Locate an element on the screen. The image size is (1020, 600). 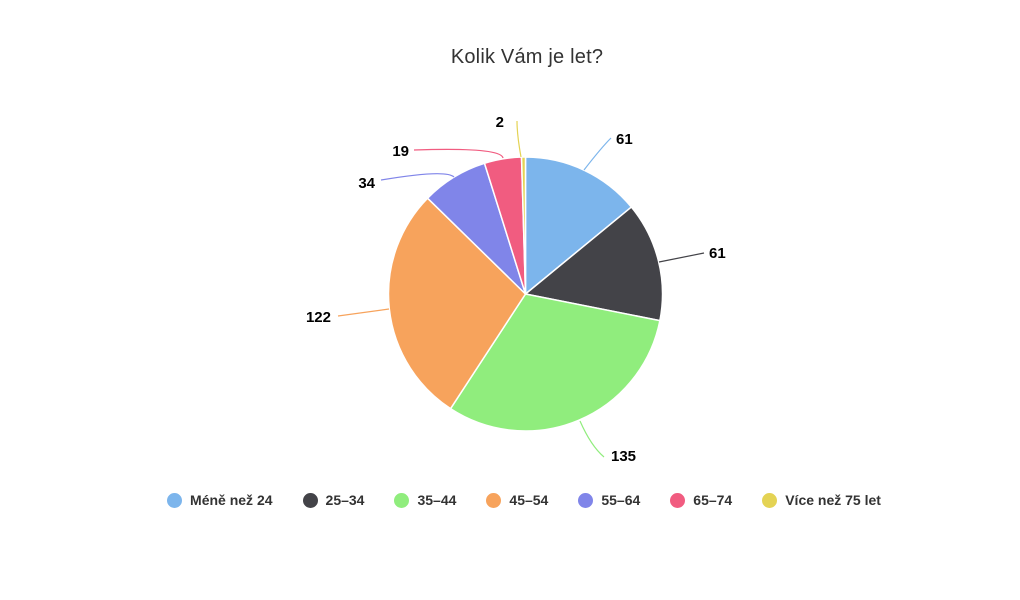
legend-item-6: Více než 75 let is located at coordinates (821, 500).